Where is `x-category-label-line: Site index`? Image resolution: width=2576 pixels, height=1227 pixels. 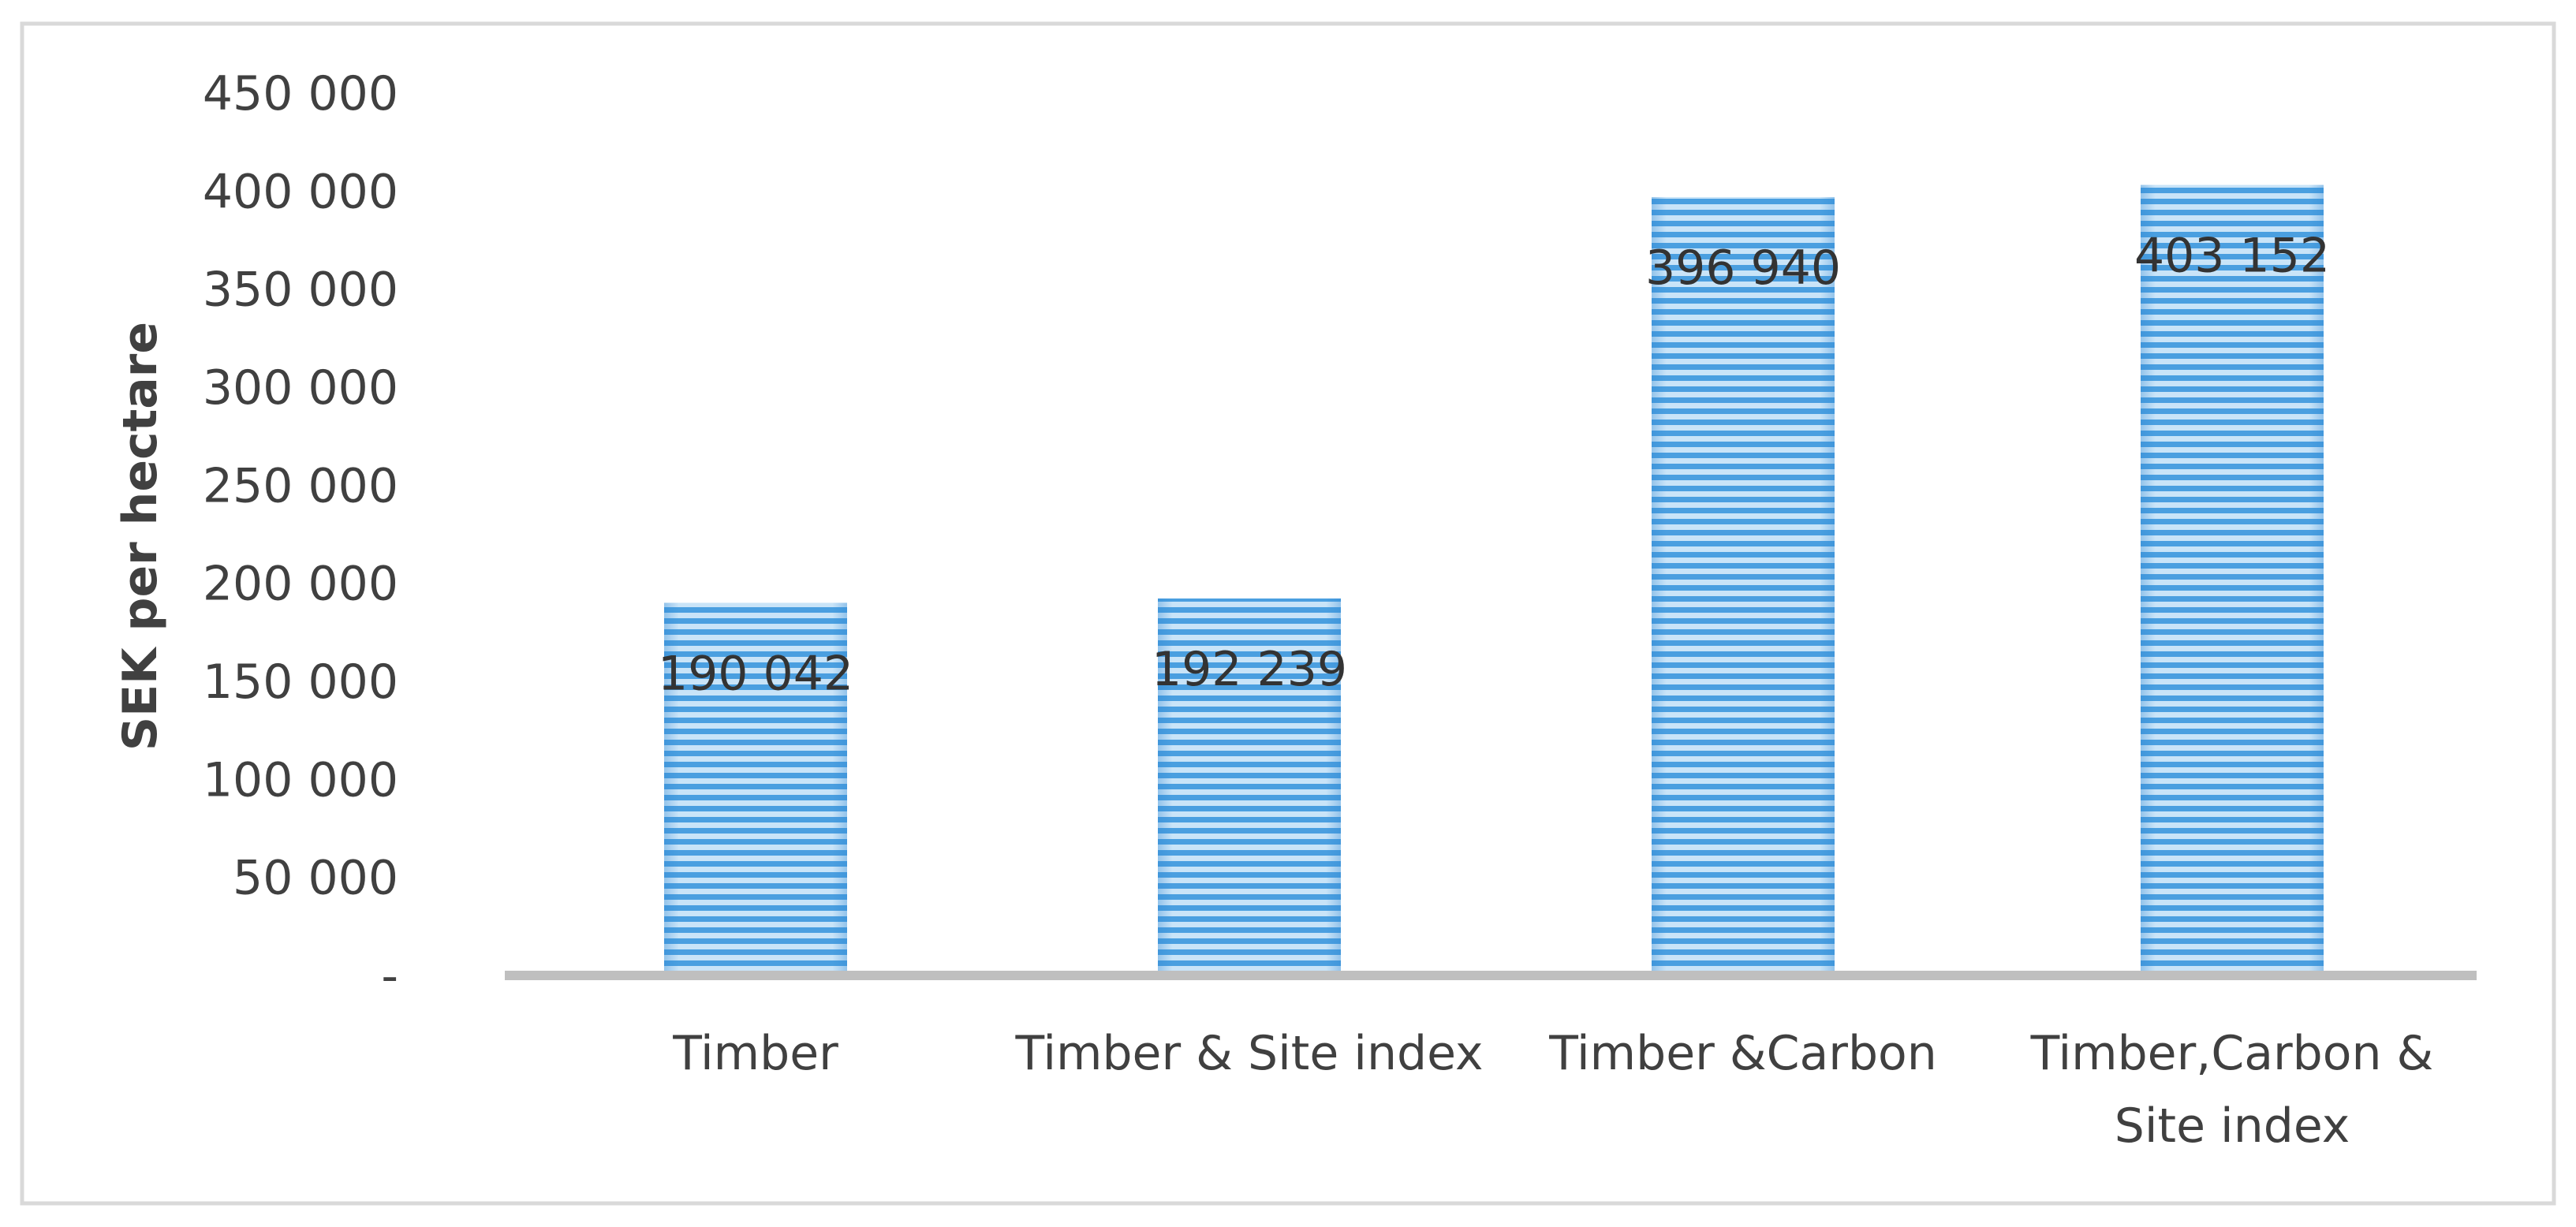
x-category-label-line: Site index is located at coordinates (2232, 1126).